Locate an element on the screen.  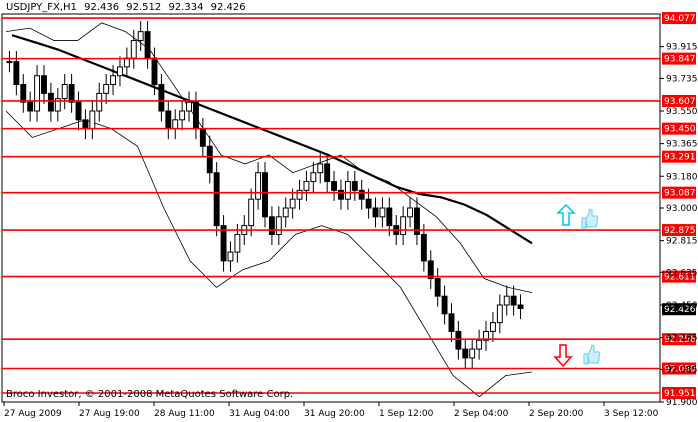
current-price-label: 92.426 is located at coordinates (680, 310).